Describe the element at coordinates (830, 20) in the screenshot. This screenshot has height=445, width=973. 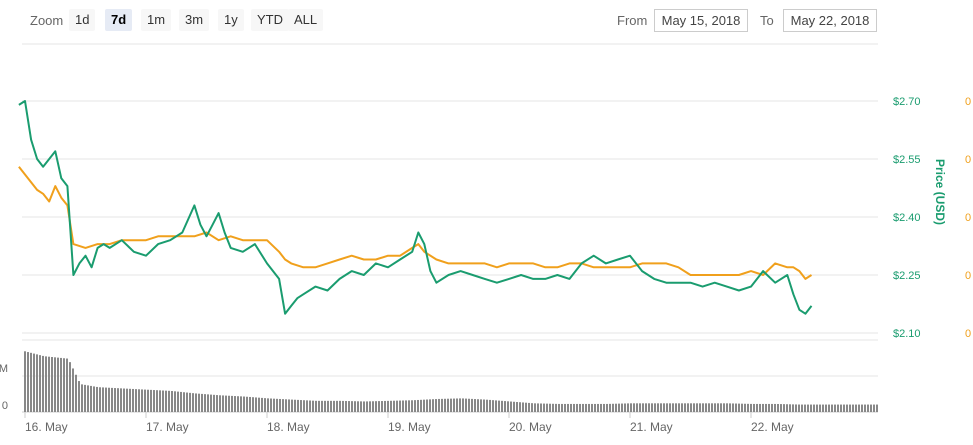
I see `to-date-input: May 22, 2018` at that location.